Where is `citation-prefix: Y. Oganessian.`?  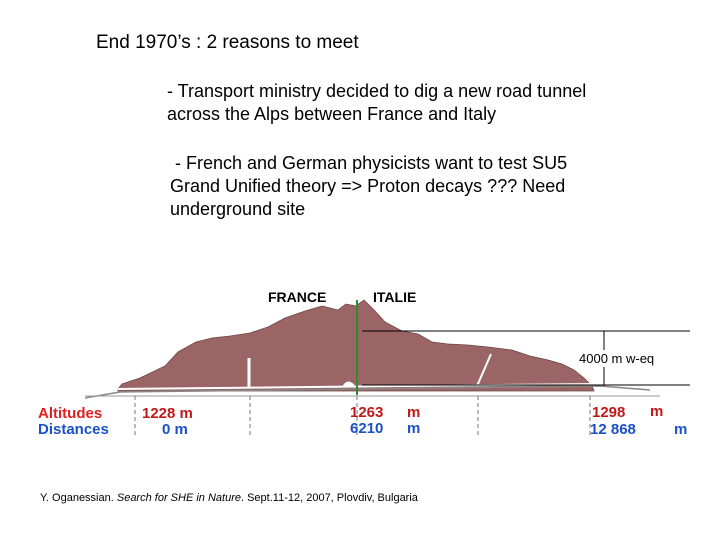
citation-prefix: Y. Oganessian. is located at coordinates (78, 498).